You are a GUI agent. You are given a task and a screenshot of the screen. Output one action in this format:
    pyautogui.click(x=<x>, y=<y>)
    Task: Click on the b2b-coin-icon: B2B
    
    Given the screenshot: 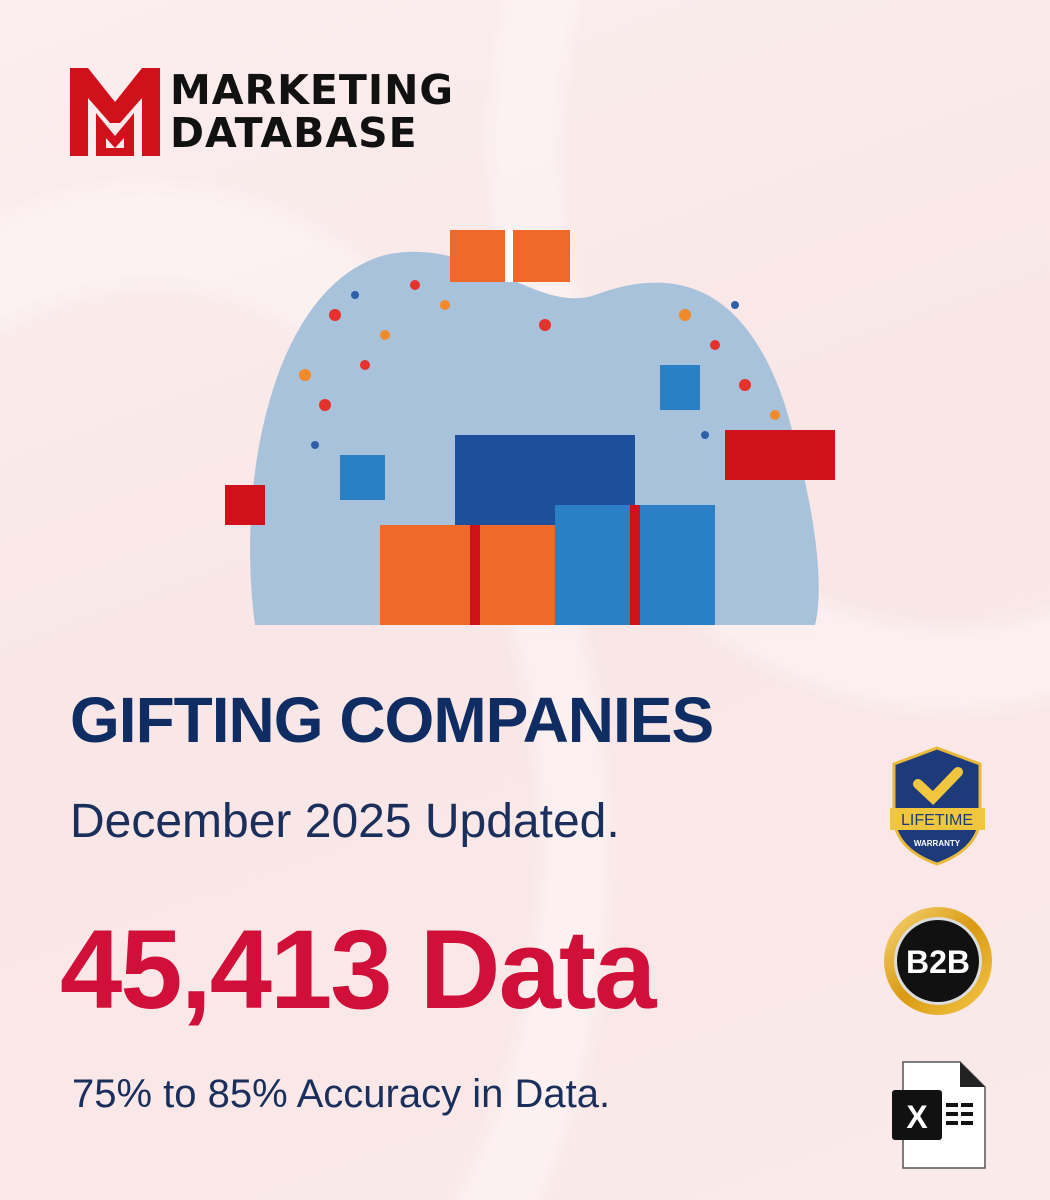 What is the action you would take?
    pyautogui.click(x=938, y=961)
    